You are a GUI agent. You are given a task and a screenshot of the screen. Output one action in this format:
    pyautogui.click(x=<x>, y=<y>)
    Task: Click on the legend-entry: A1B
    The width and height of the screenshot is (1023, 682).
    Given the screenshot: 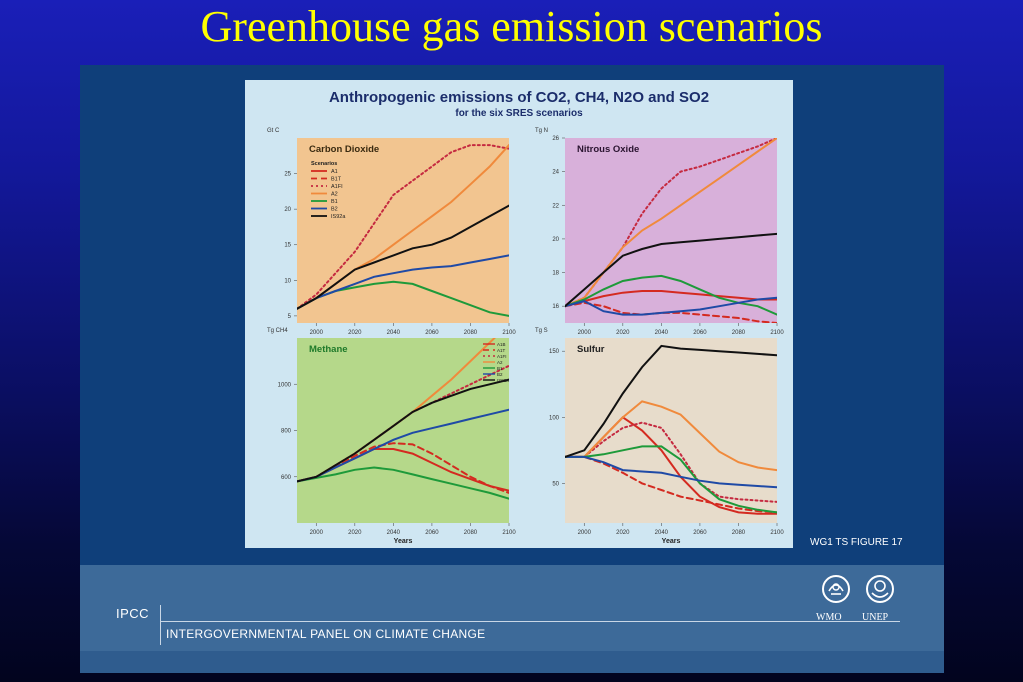 What is the action you would take?
    pyautogui.click(x=501, y=344)
    